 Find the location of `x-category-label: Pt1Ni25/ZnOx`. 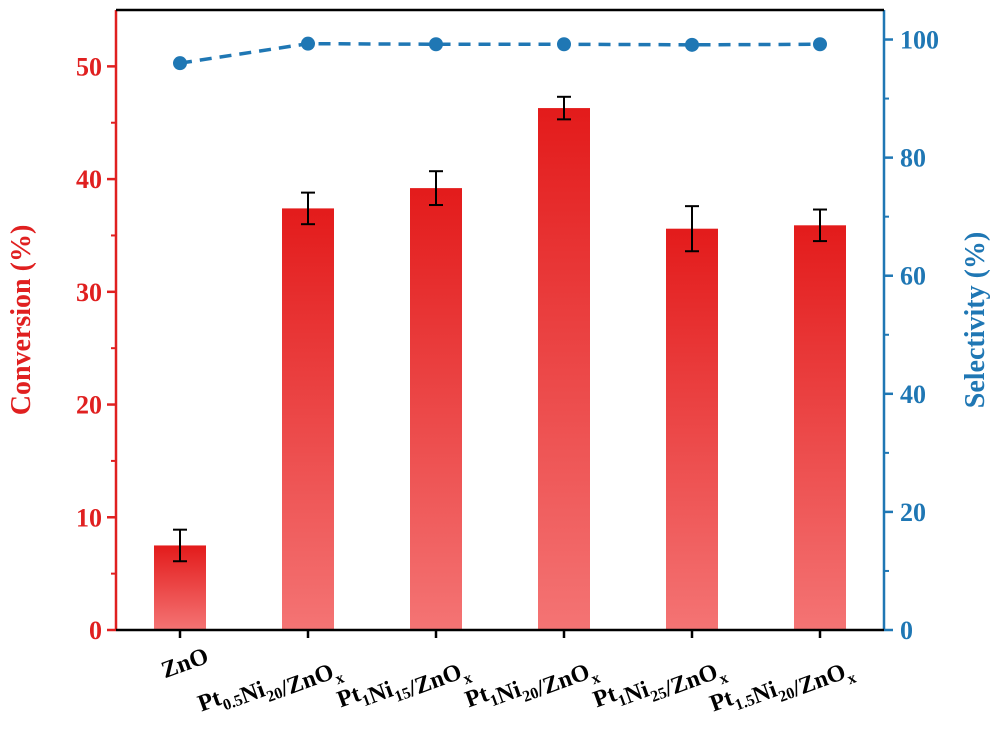

x-category-label: Pt1Ni25/ZnOx is located at coordinates (660, 687).